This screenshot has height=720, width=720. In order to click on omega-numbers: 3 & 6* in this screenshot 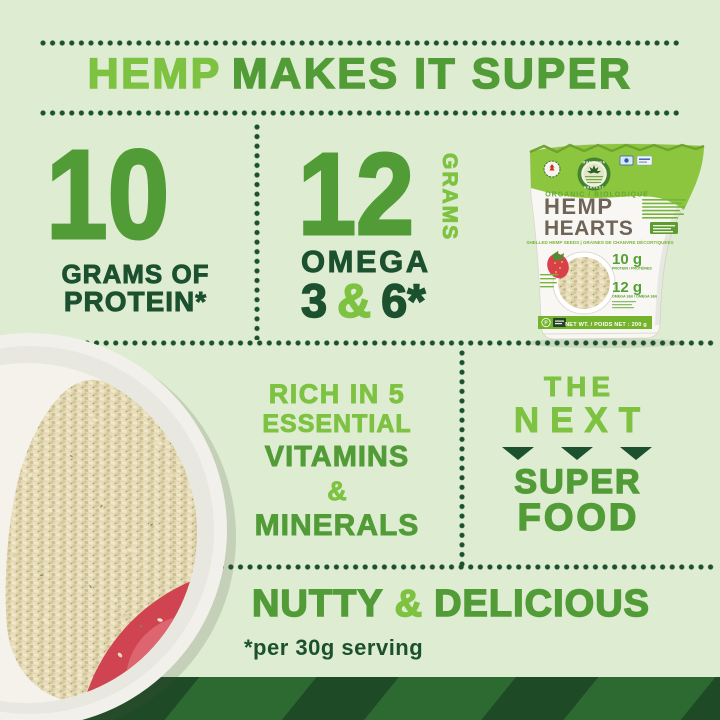, I will do `click(363, 300)`.